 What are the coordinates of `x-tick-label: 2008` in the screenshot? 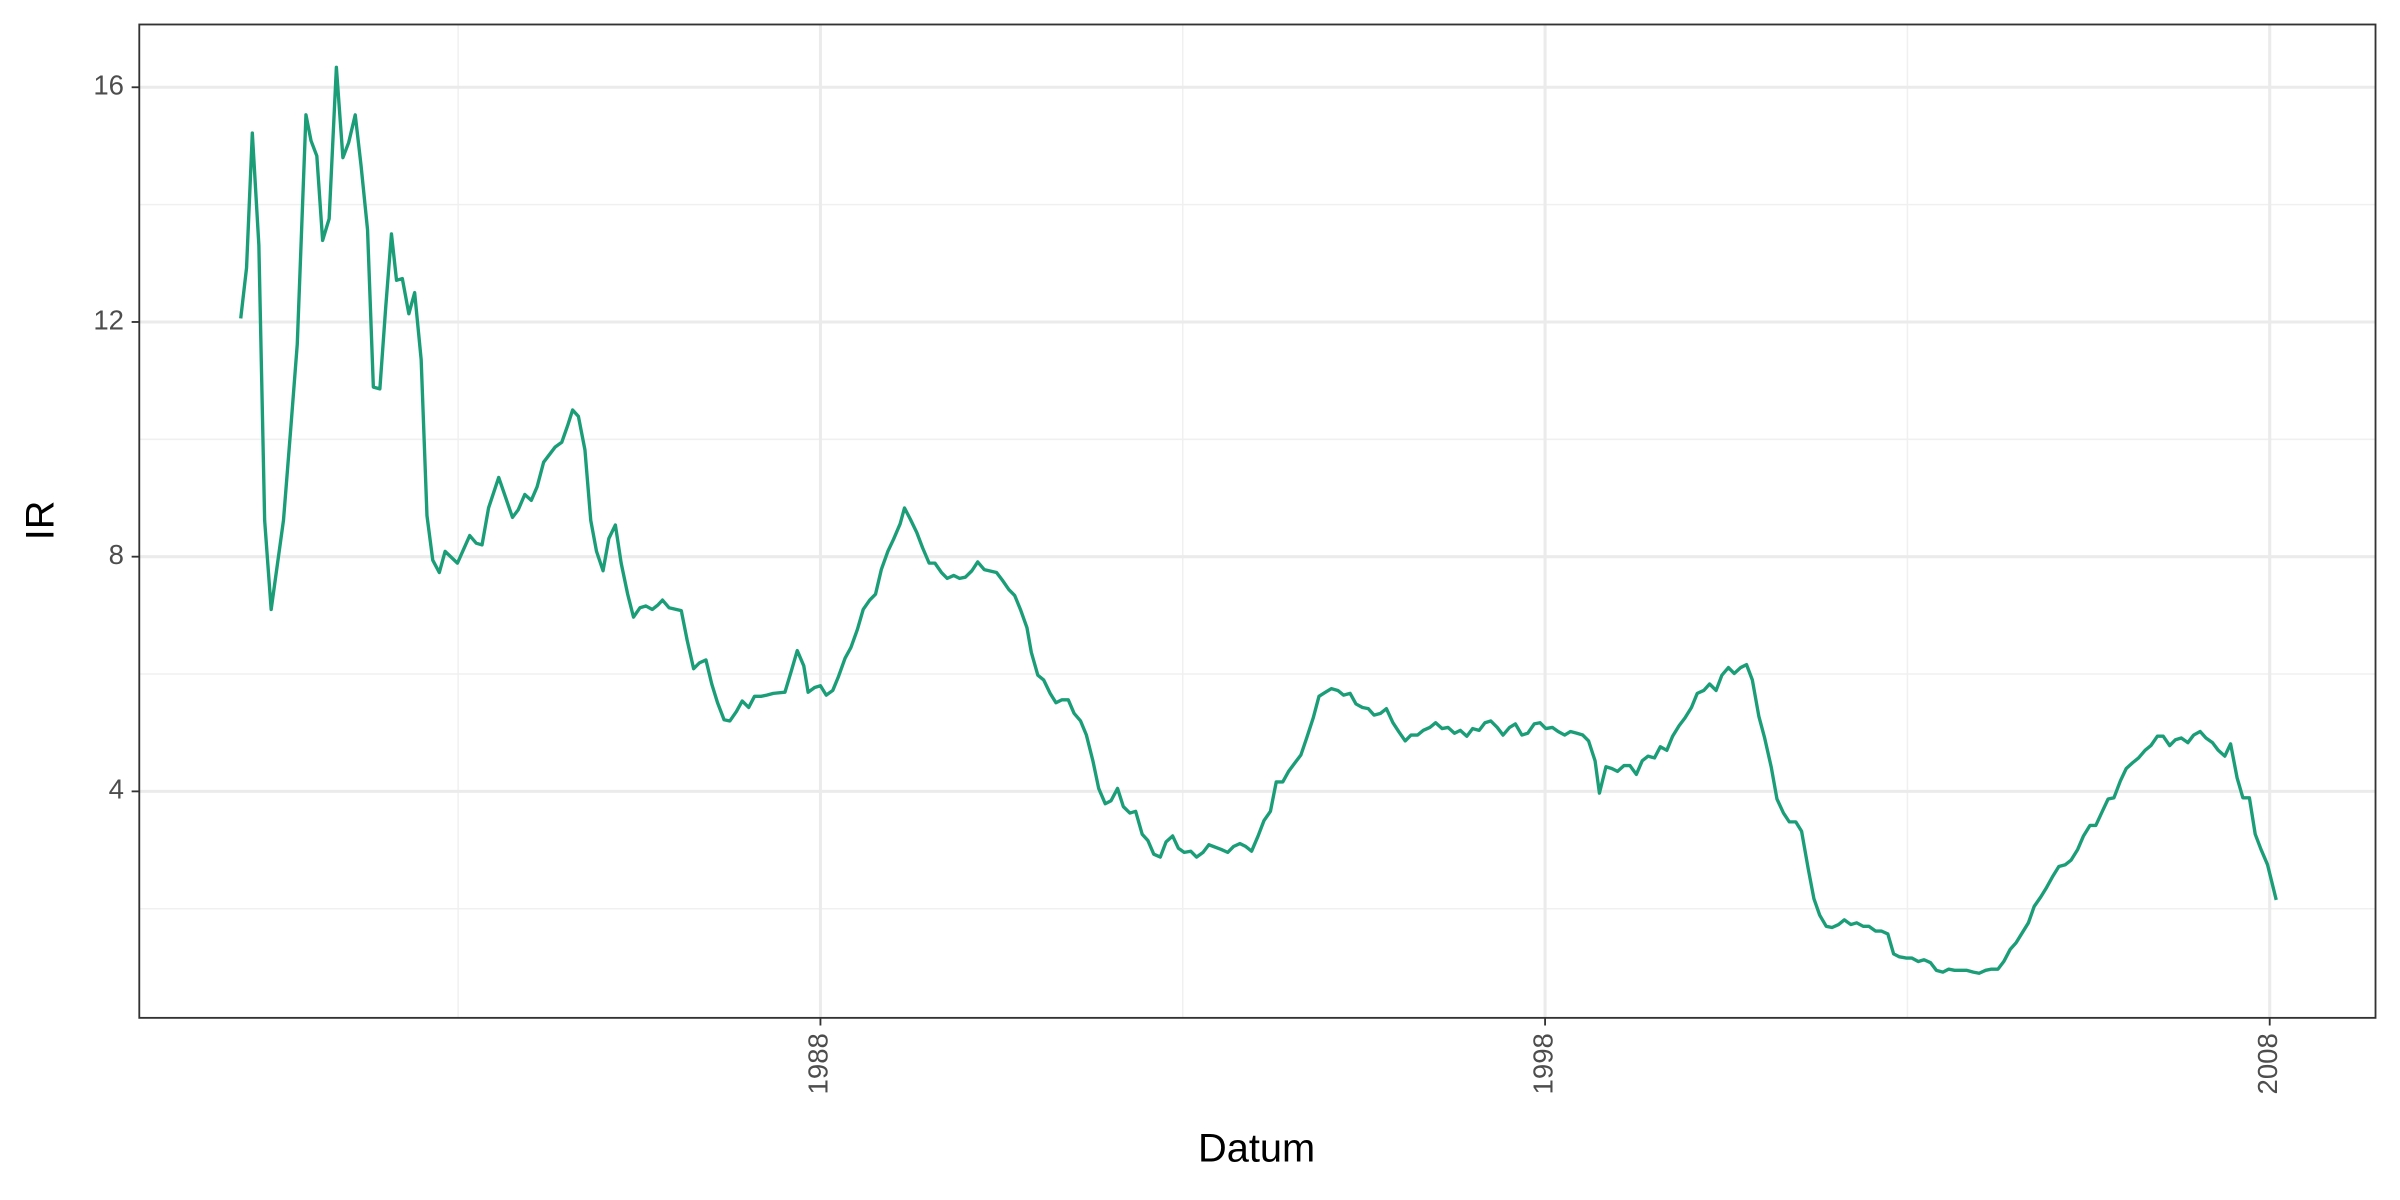 It's located at (2267, 1063).